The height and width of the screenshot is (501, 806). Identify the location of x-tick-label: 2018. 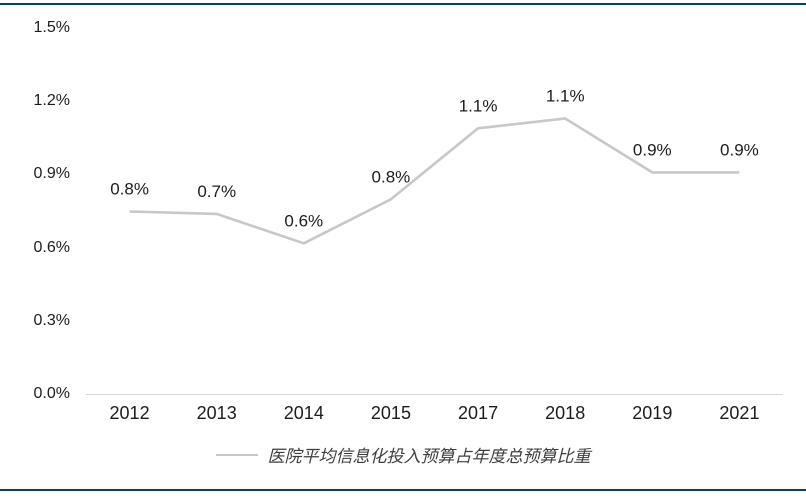
(565, 413).